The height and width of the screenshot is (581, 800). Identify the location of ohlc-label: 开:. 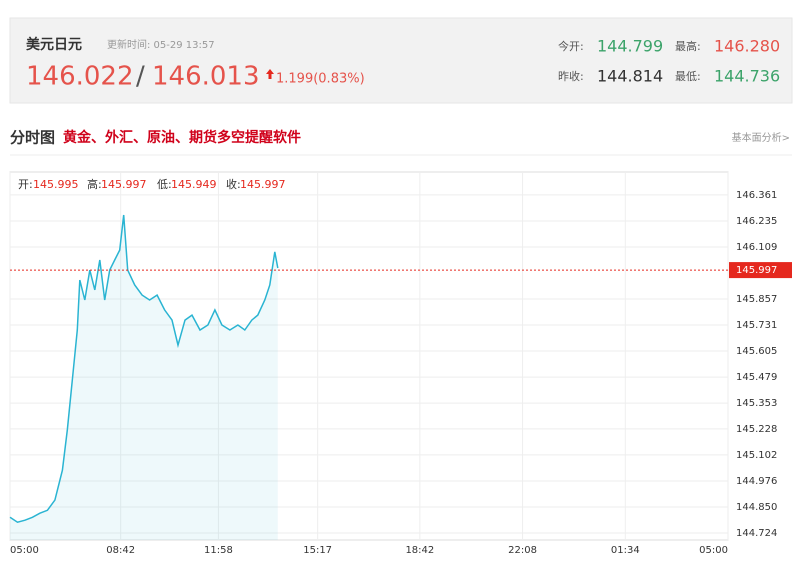
(25, 184).